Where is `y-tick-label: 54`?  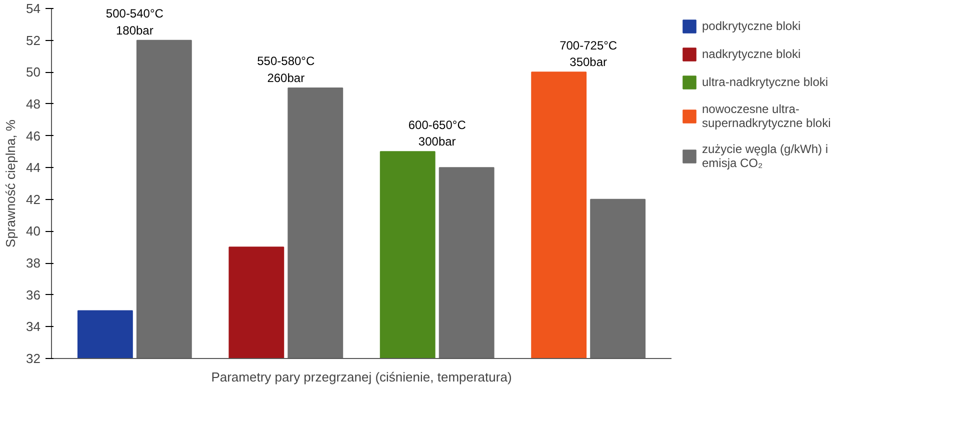 y-tick-label: 54 is located at coordinates (33, 8).